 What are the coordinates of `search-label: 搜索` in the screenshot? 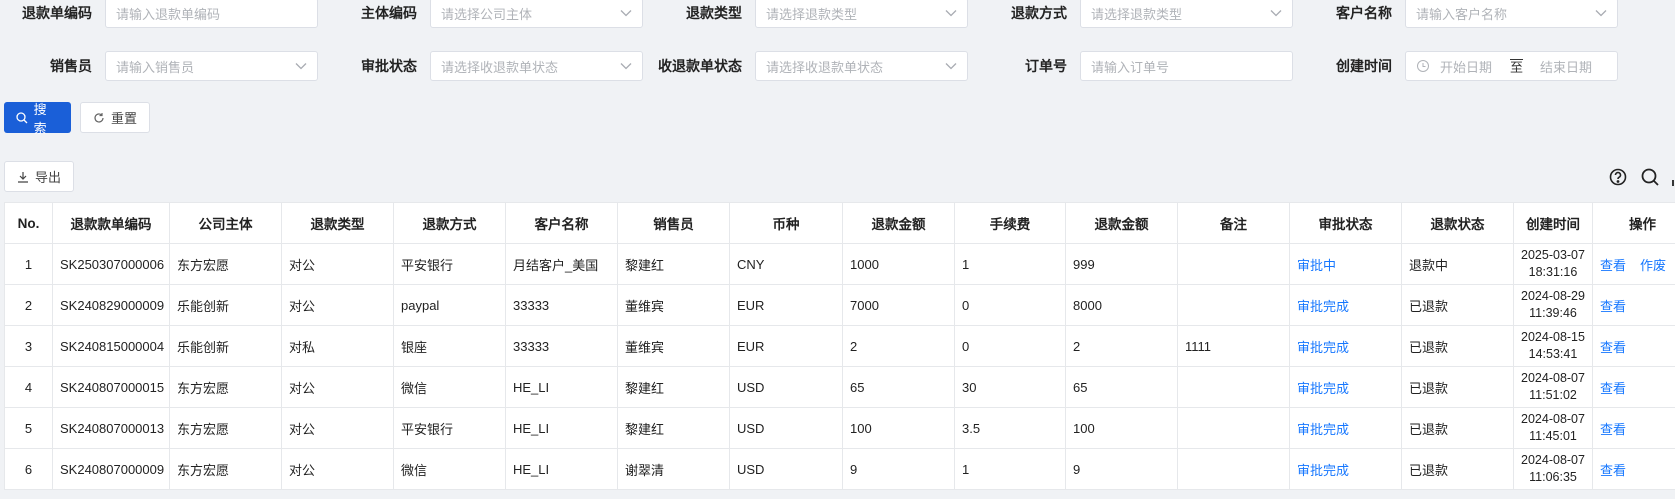 It's located at (40, 118).